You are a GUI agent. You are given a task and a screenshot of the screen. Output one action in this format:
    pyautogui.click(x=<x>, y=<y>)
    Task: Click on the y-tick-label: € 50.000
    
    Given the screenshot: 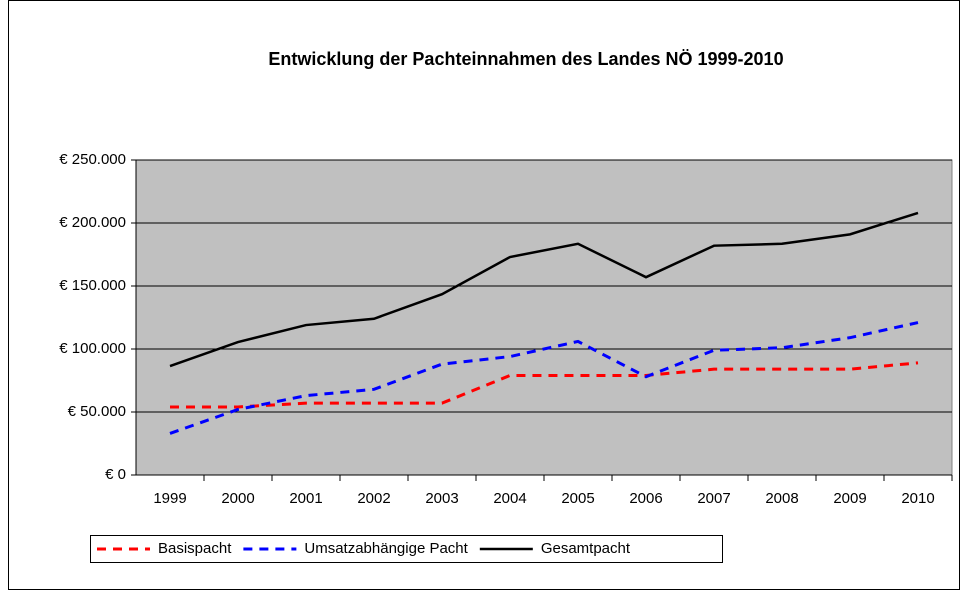 What is the action you would take?
    pyautogui.click(x=97, y=411)
    